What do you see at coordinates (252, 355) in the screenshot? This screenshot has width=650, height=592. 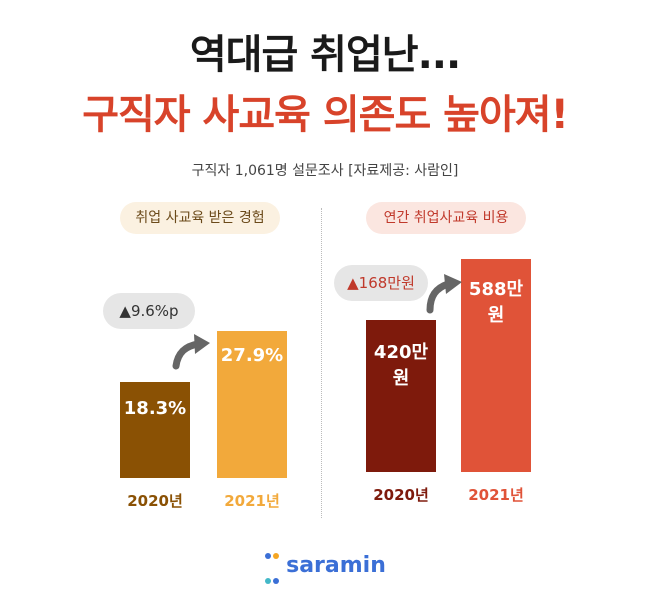 I see `bar-left-2021-label: 27.9%` at bounding box center [252, 355].